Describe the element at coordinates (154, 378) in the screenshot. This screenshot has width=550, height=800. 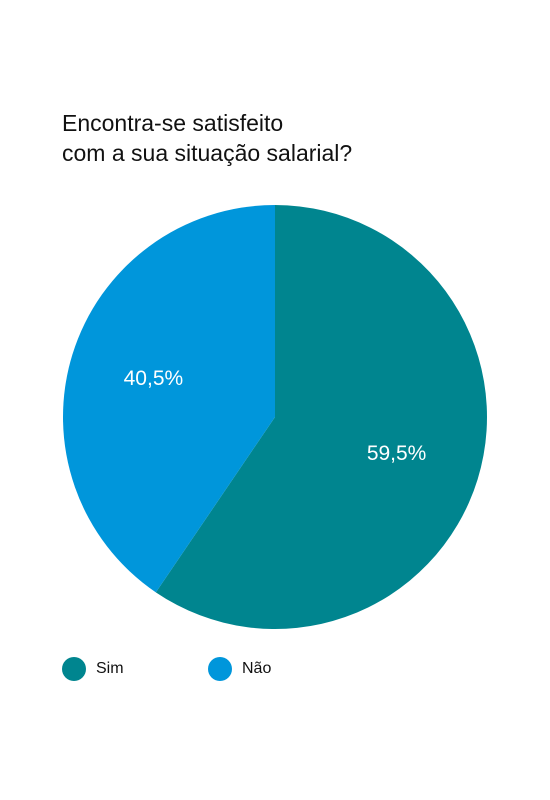
I see `pie-label-n-o: 40,5%` at that location.